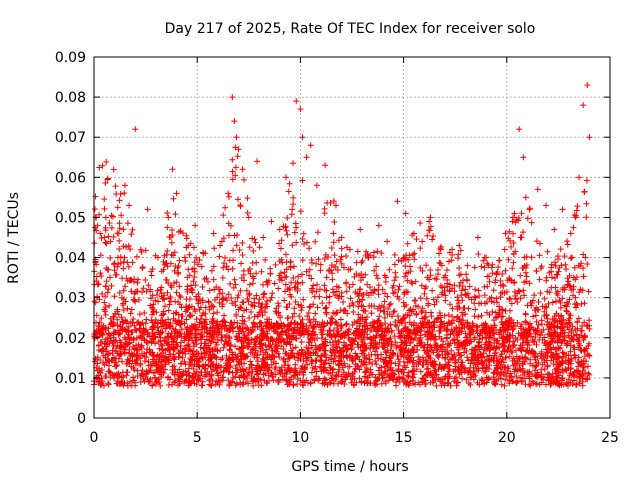 The width and height of the screenshot is (640, 480). What do you see at coordinates (610, 438) in the screenshot?
I see `x-tick-label: 25` at bounding box center [610, 438].